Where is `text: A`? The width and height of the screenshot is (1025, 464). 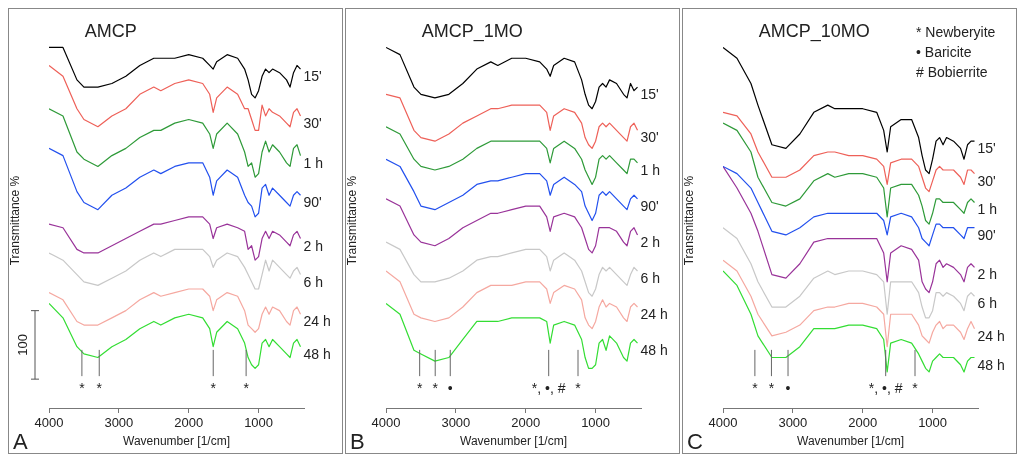 text: A is located at coordinates (20, 441).